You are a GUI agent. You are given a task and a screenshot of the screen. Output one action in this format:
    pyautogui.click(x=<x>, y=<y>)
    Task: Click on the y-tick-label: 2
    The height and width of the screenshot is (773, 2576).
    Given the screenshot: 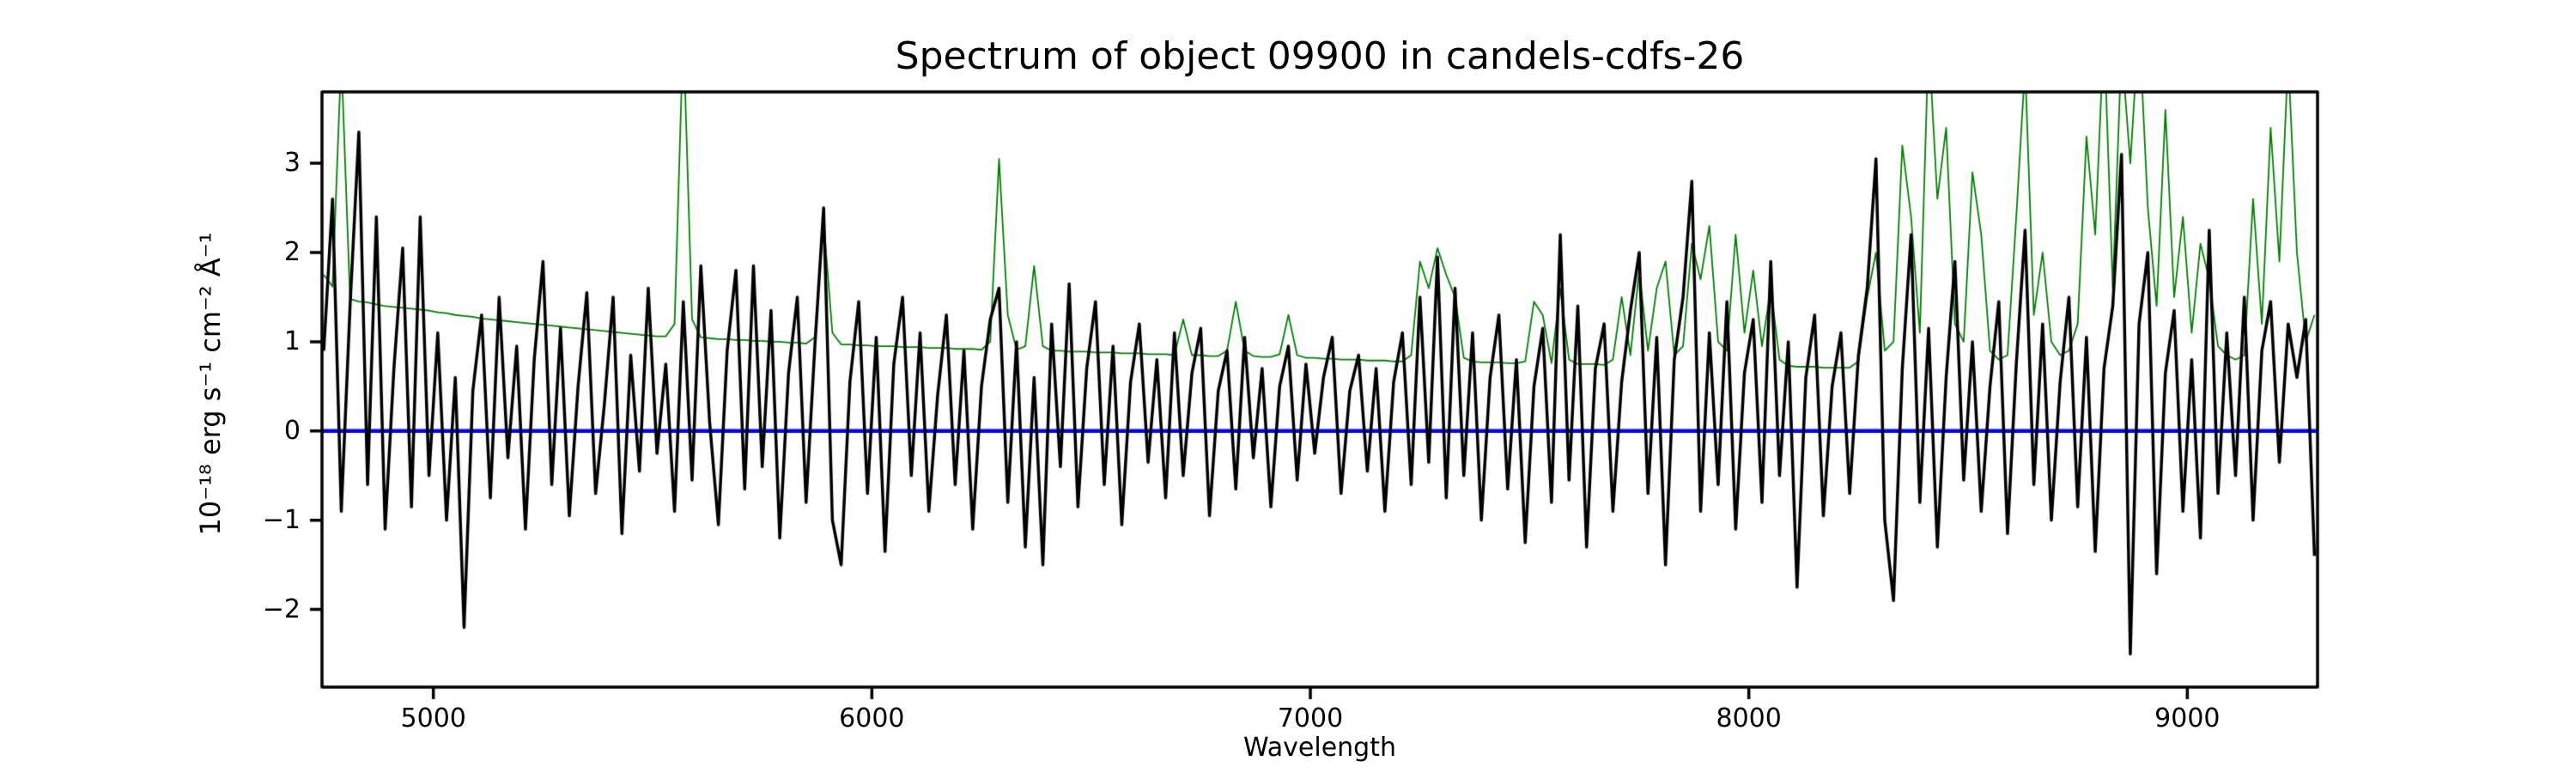 What is the action you would take?
    pyautogui.click(x=292, y=252)
    